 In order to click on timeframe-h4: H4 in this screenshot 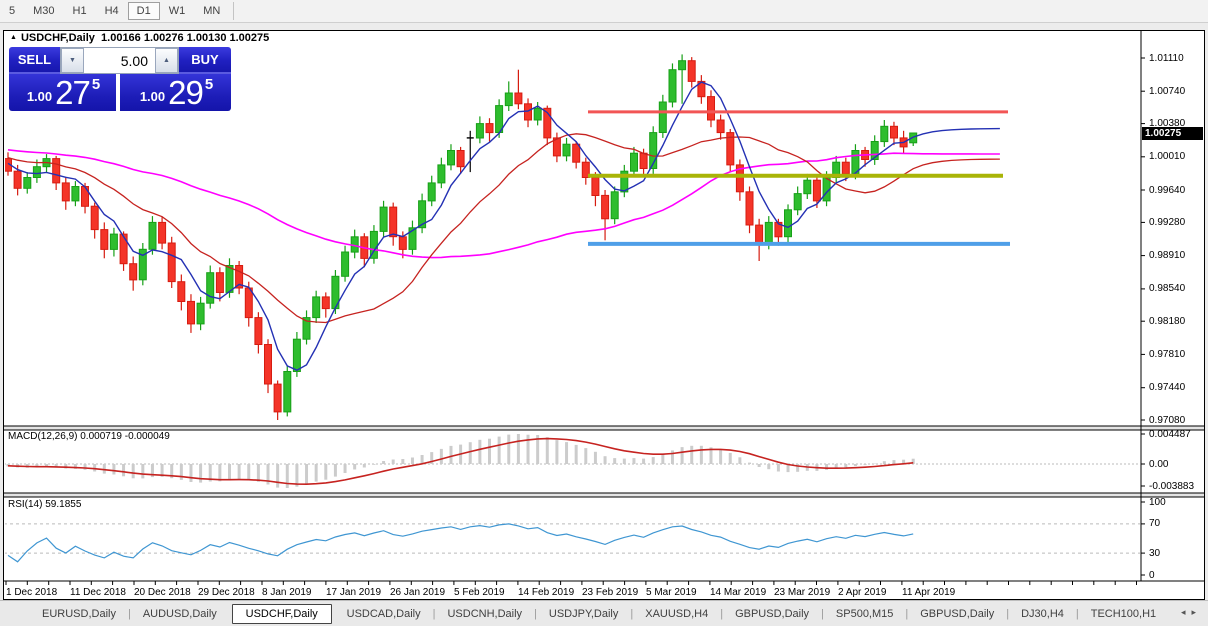, I will do `click(111, 11)`.